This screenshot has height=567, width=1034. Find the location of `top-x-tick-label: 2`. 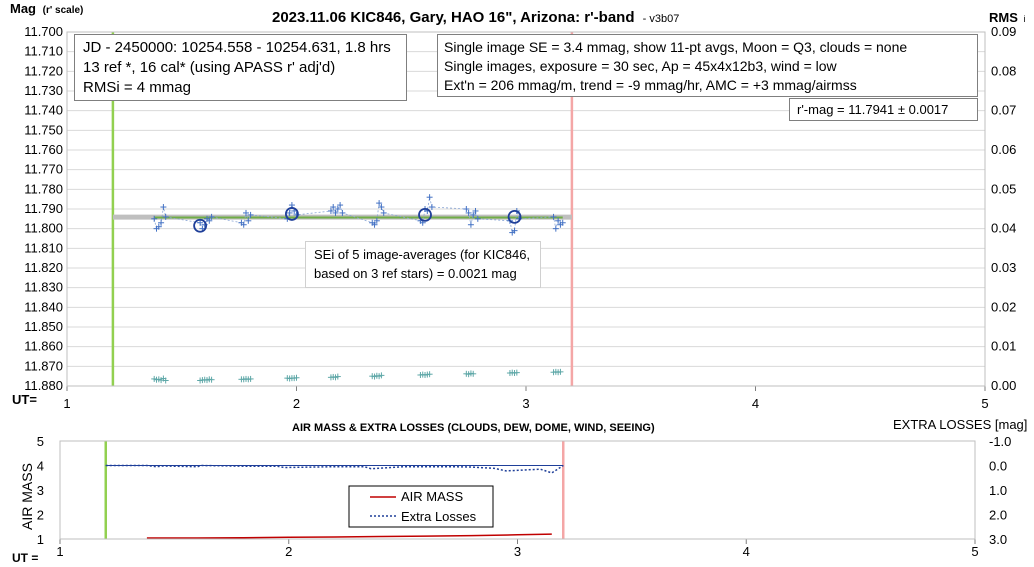

top-x-tick-label: 2 is located at coordinates (296, 403).